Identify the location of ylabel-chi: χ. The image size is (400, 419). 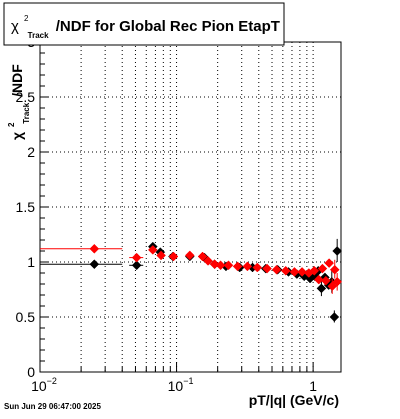
(17, 136).